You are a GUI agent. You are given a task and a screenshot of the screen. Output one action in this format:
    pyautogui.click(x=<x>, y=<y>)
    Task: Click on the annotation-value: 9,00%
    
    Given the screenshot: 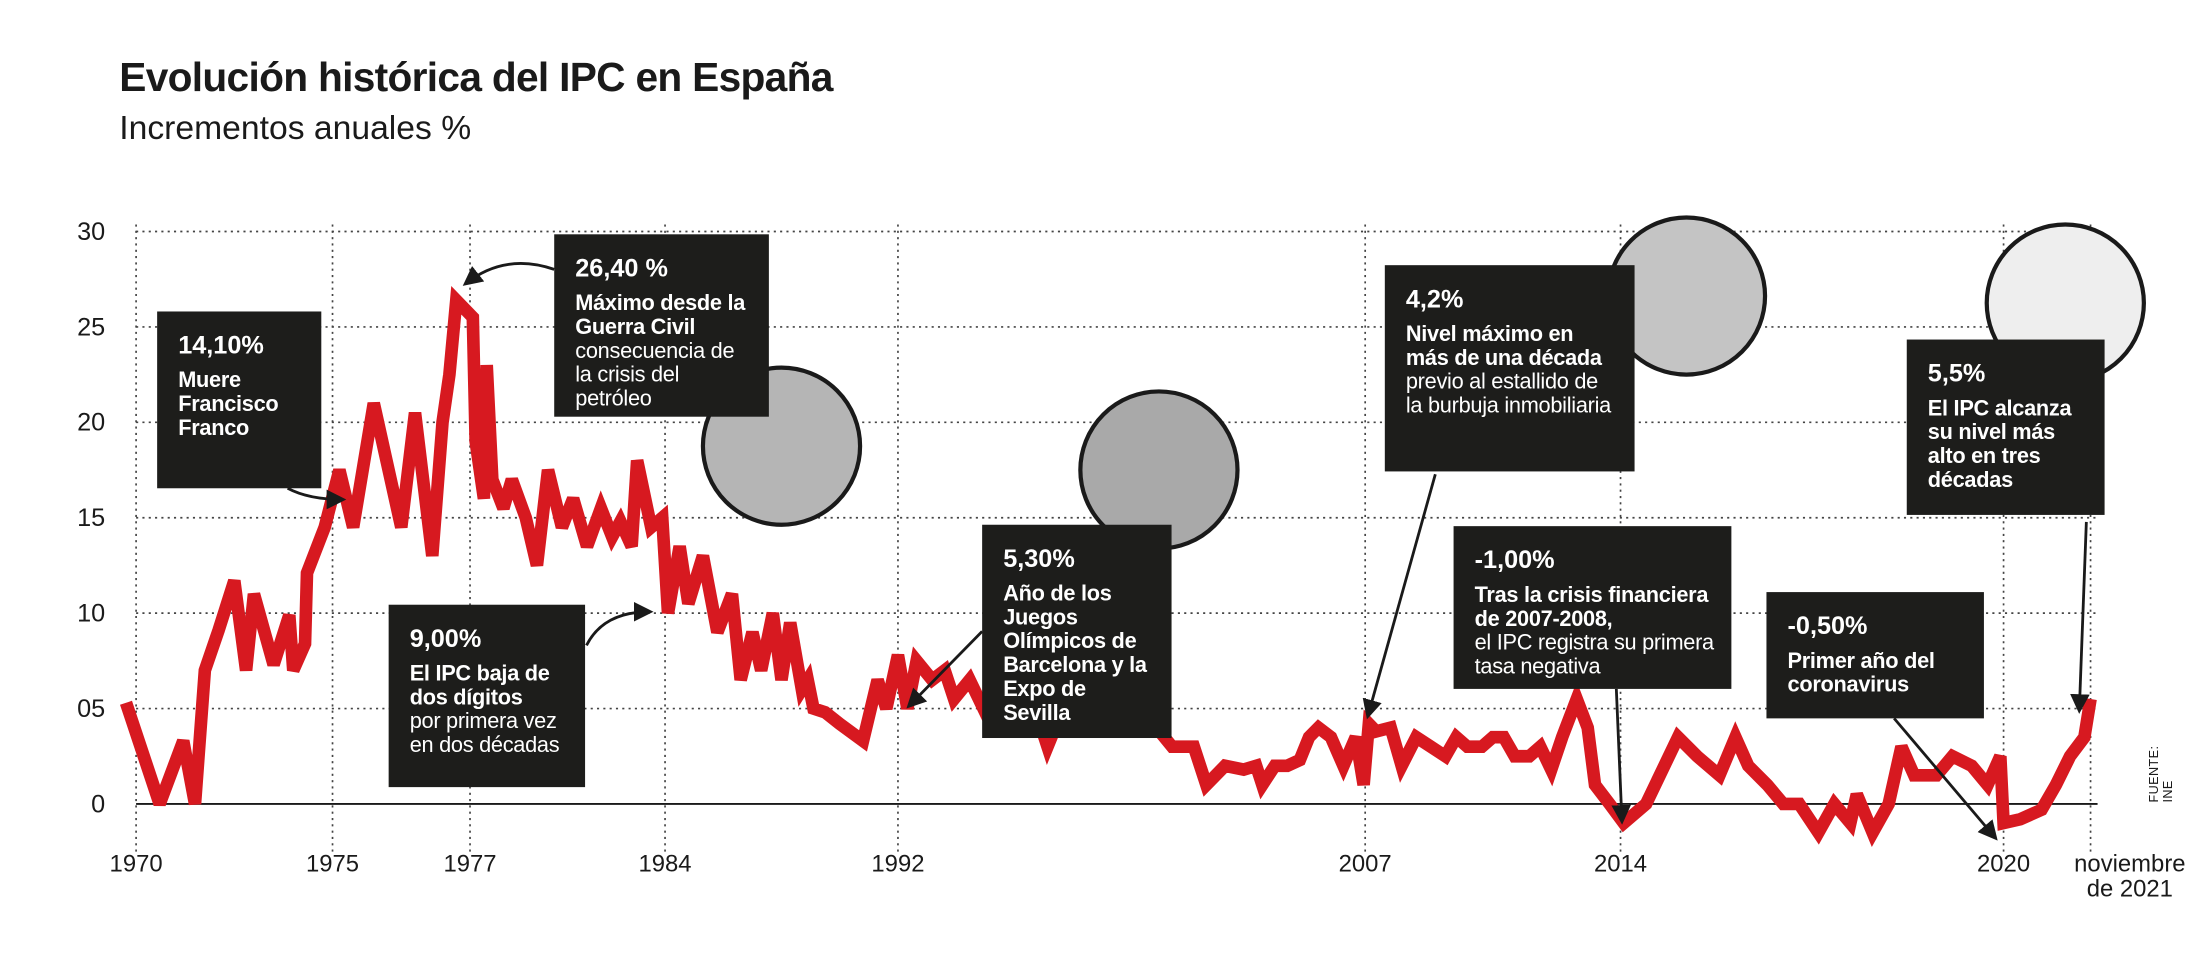 What is the action you would take?
    pyautogui.click(x=445, y=638)
    